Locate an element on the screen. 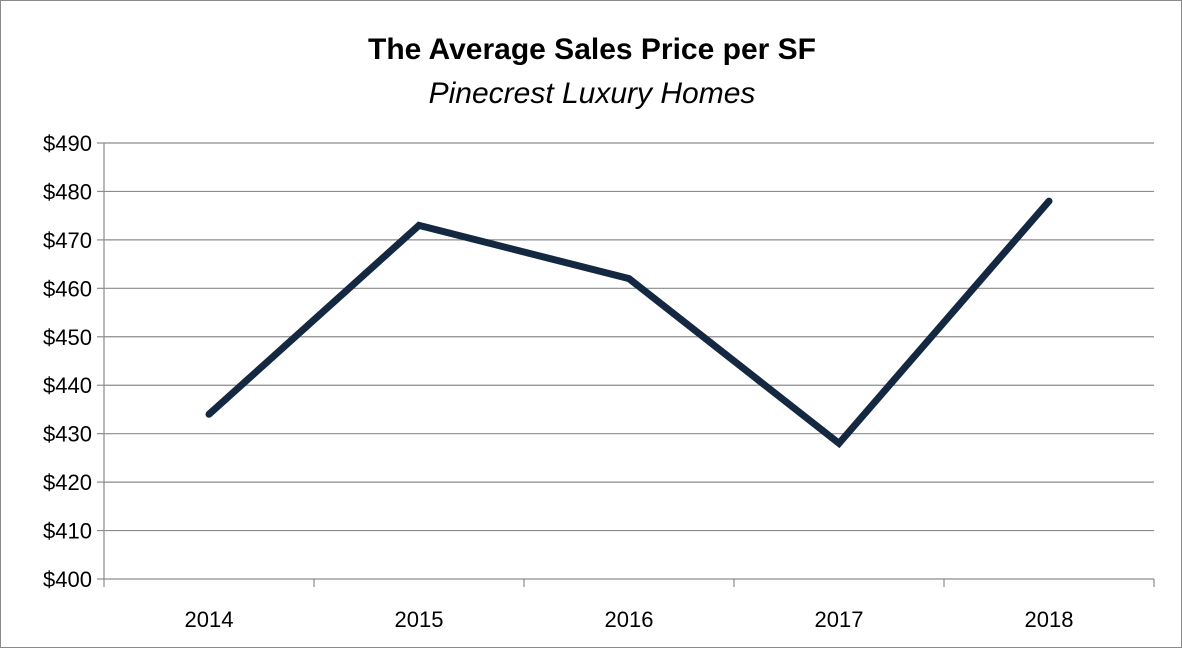 The width and height of the screenshot is (1182, 649). x-tick-label: 2017 is located at coordinates (839, 619).